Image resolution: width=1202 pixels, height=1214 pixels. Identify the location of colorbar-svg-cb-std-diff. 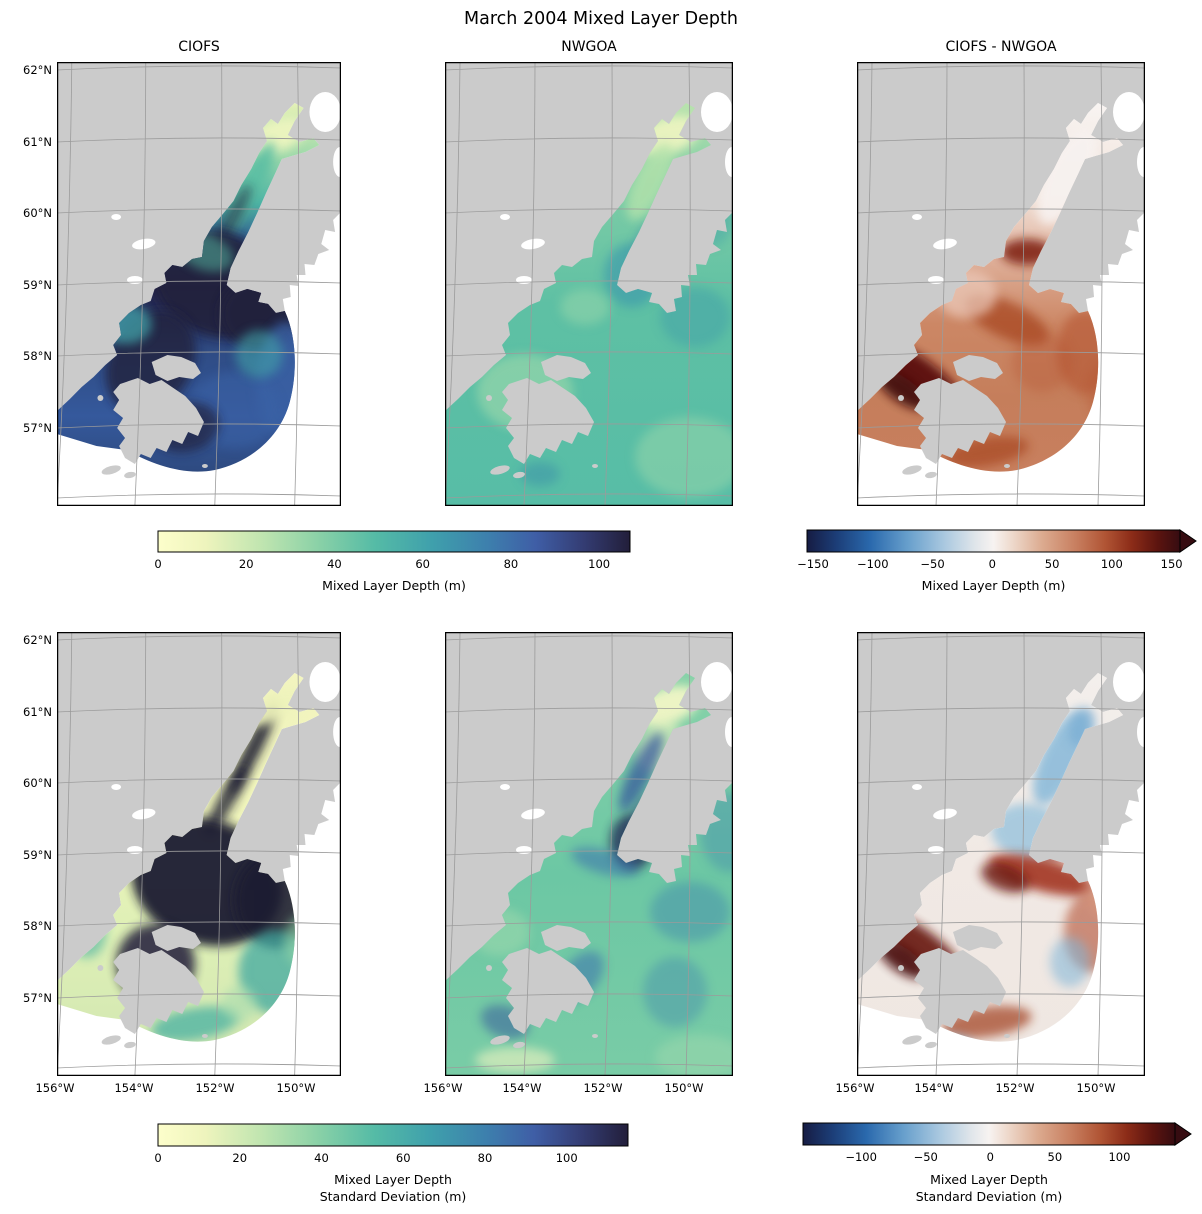
(997, 1134).